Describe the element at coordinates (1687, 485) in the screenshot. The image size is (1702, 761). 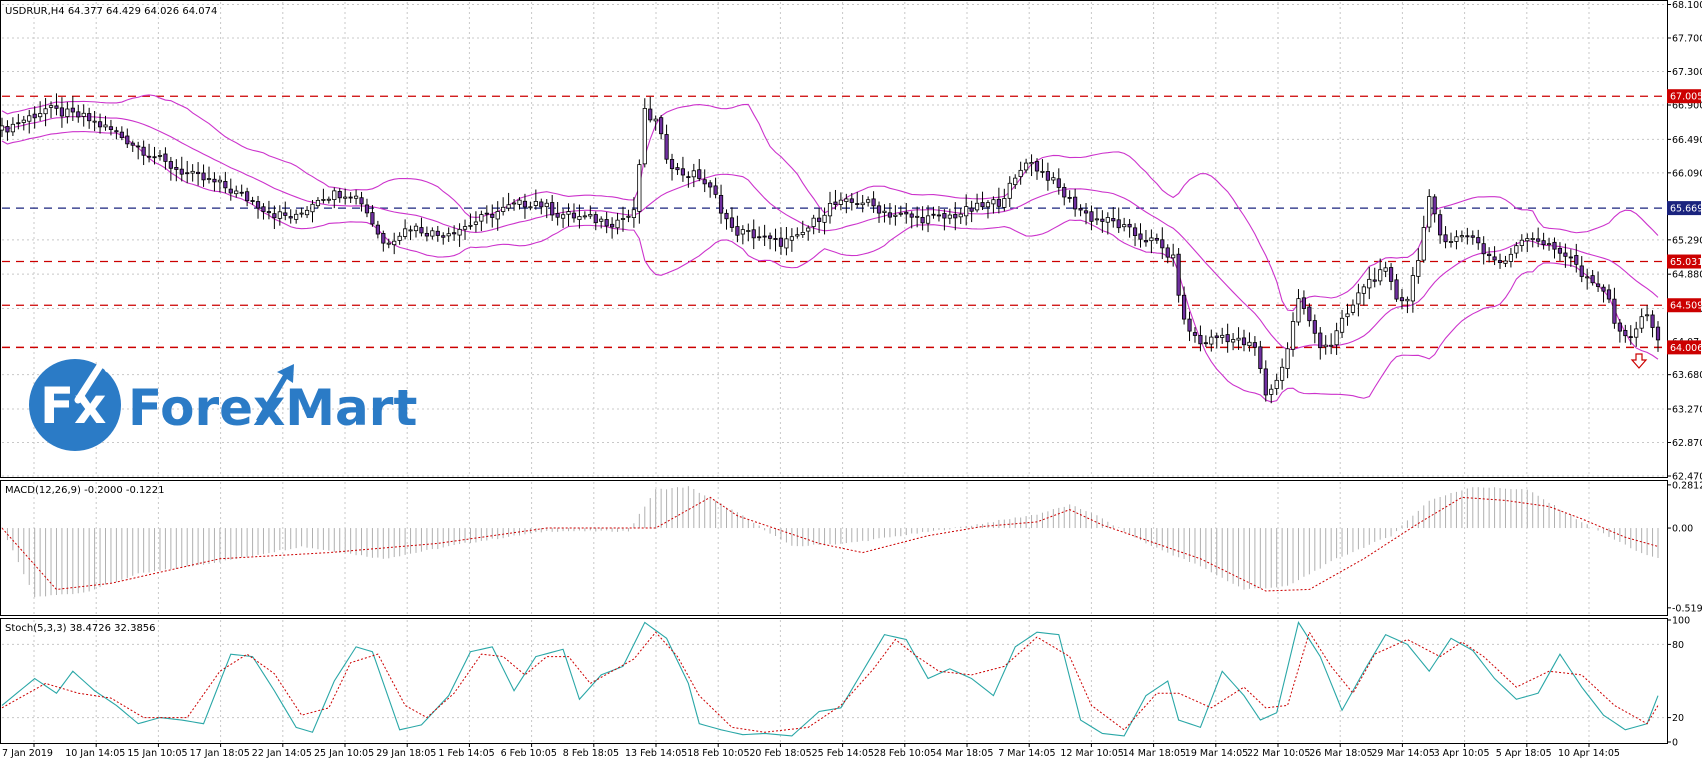
I see `macd-tick: 0.2812` at that location.